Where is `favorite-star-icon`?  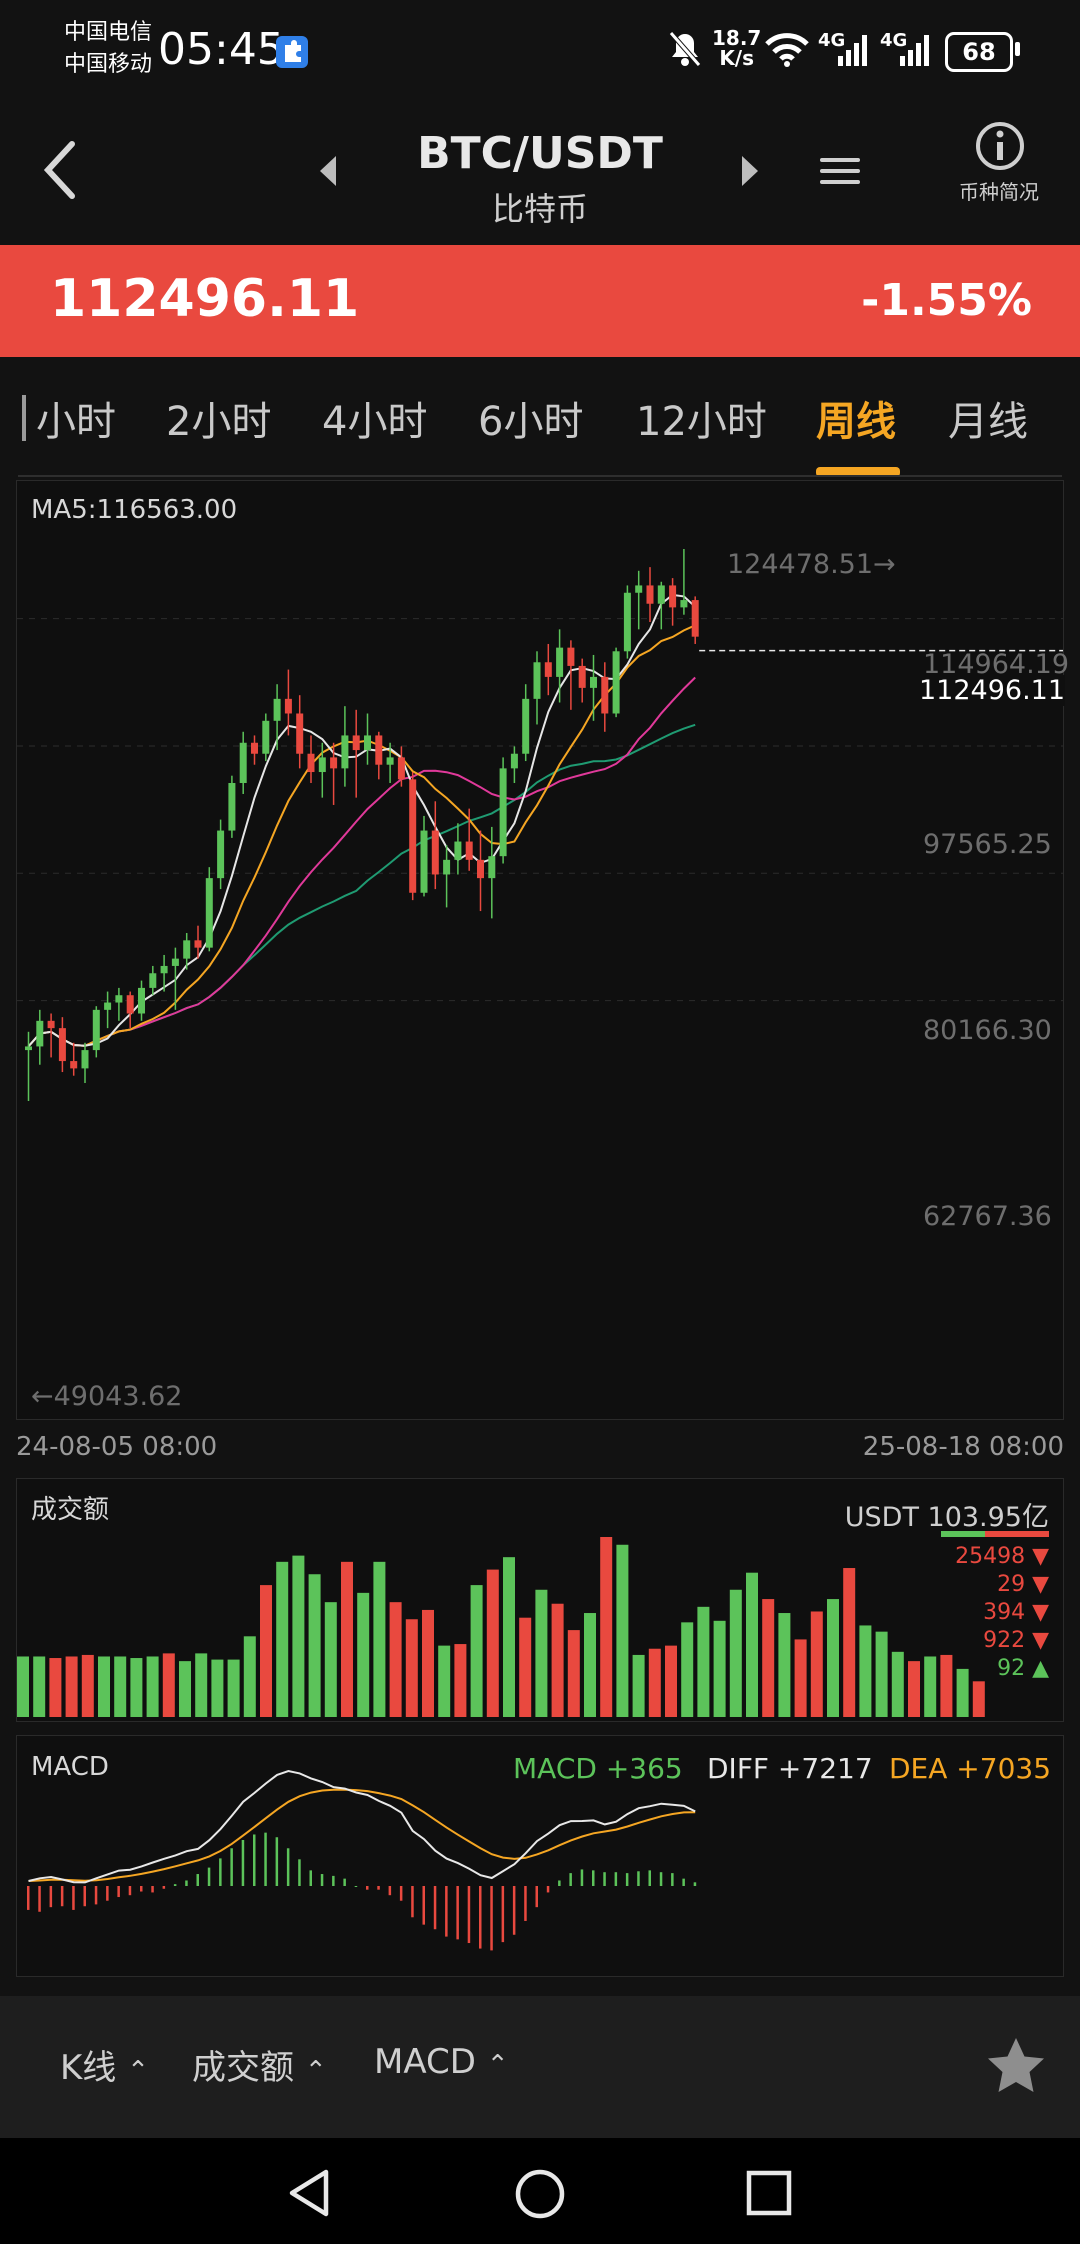
favorite-star-icon is located at coordinates (1016, 2067).